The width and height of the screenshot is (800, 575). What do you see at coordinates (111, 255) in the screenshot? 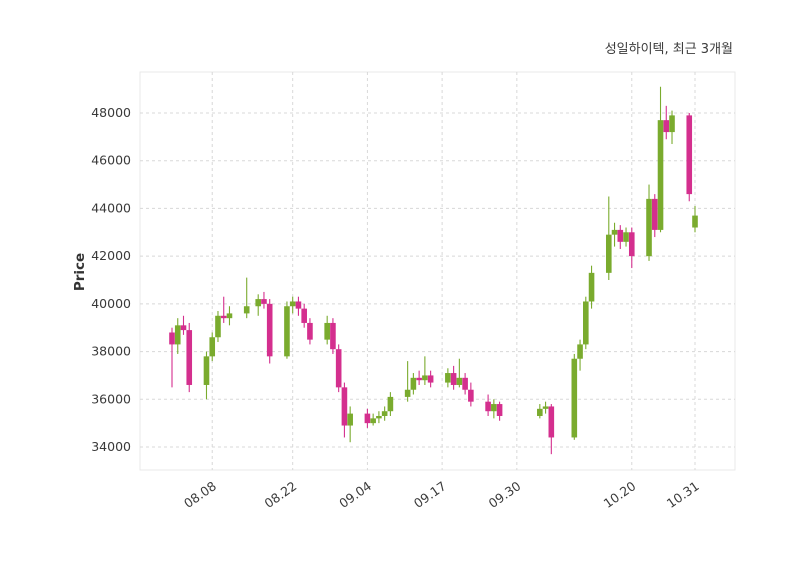
I see `y-tick-label: 42000` at bounding box center [111, 255].